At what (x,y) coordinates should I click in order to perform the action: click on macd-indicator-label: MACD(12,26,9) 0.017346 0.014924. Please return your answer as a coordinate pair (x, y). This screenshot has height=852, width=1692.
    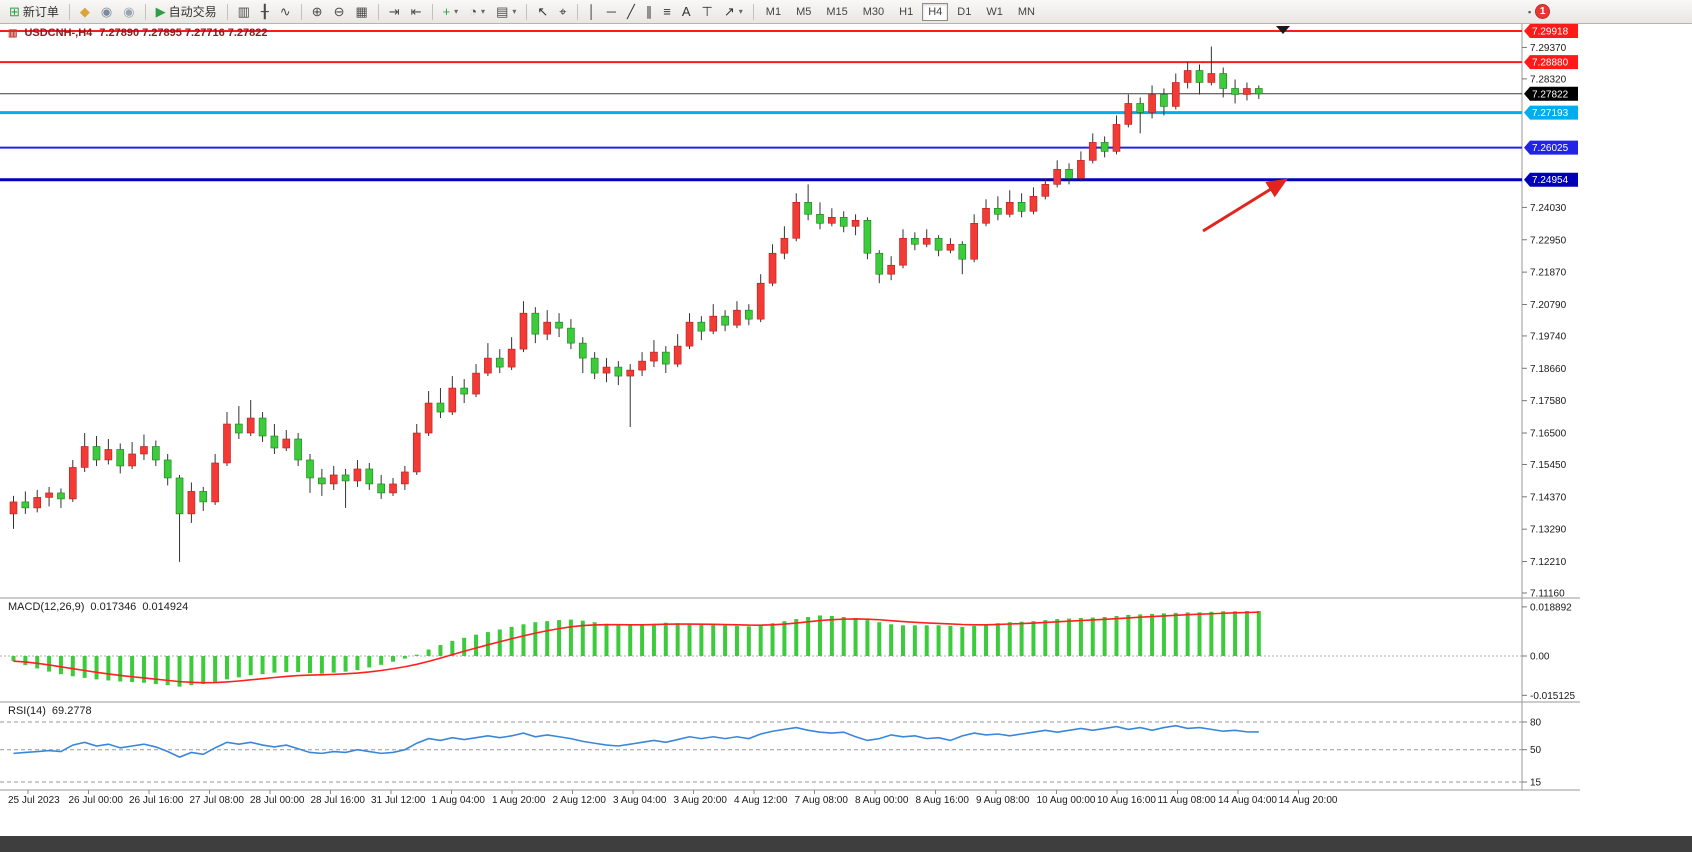
    Looking at the image, I should click on (98, 607).